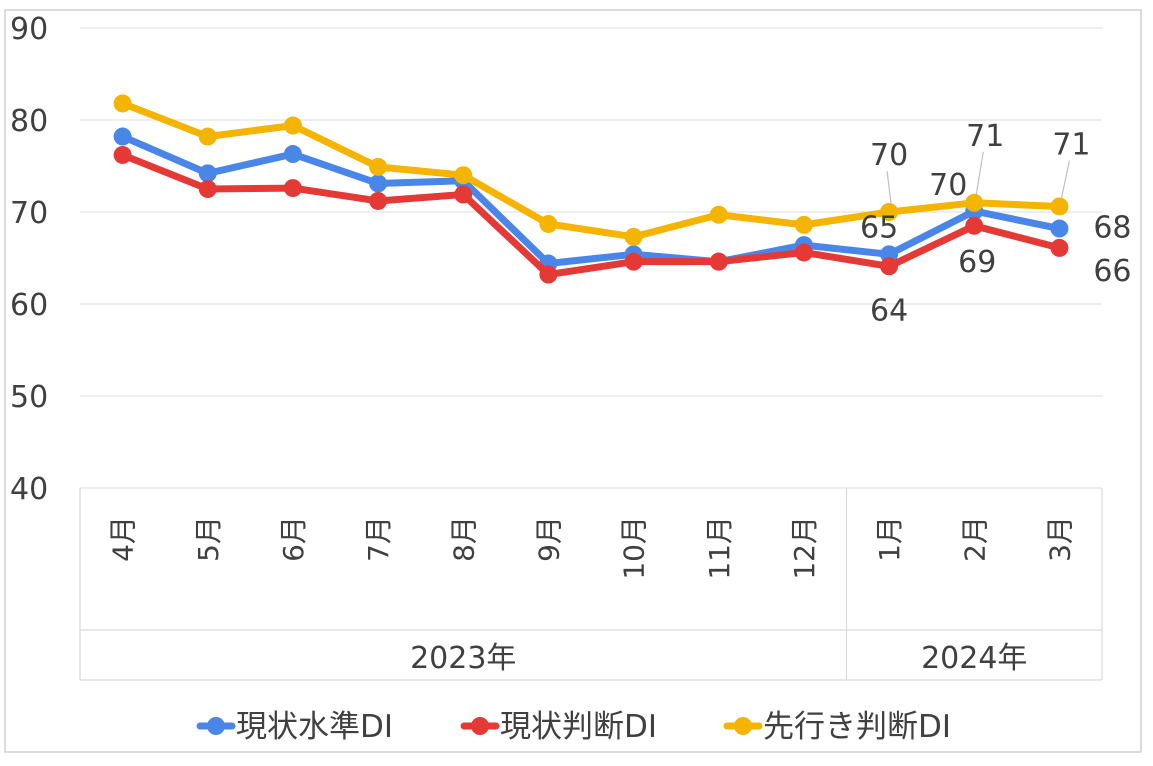 The image size is (1153, 766). I want to click on x-tick-label: 5月, so click(208, 539).